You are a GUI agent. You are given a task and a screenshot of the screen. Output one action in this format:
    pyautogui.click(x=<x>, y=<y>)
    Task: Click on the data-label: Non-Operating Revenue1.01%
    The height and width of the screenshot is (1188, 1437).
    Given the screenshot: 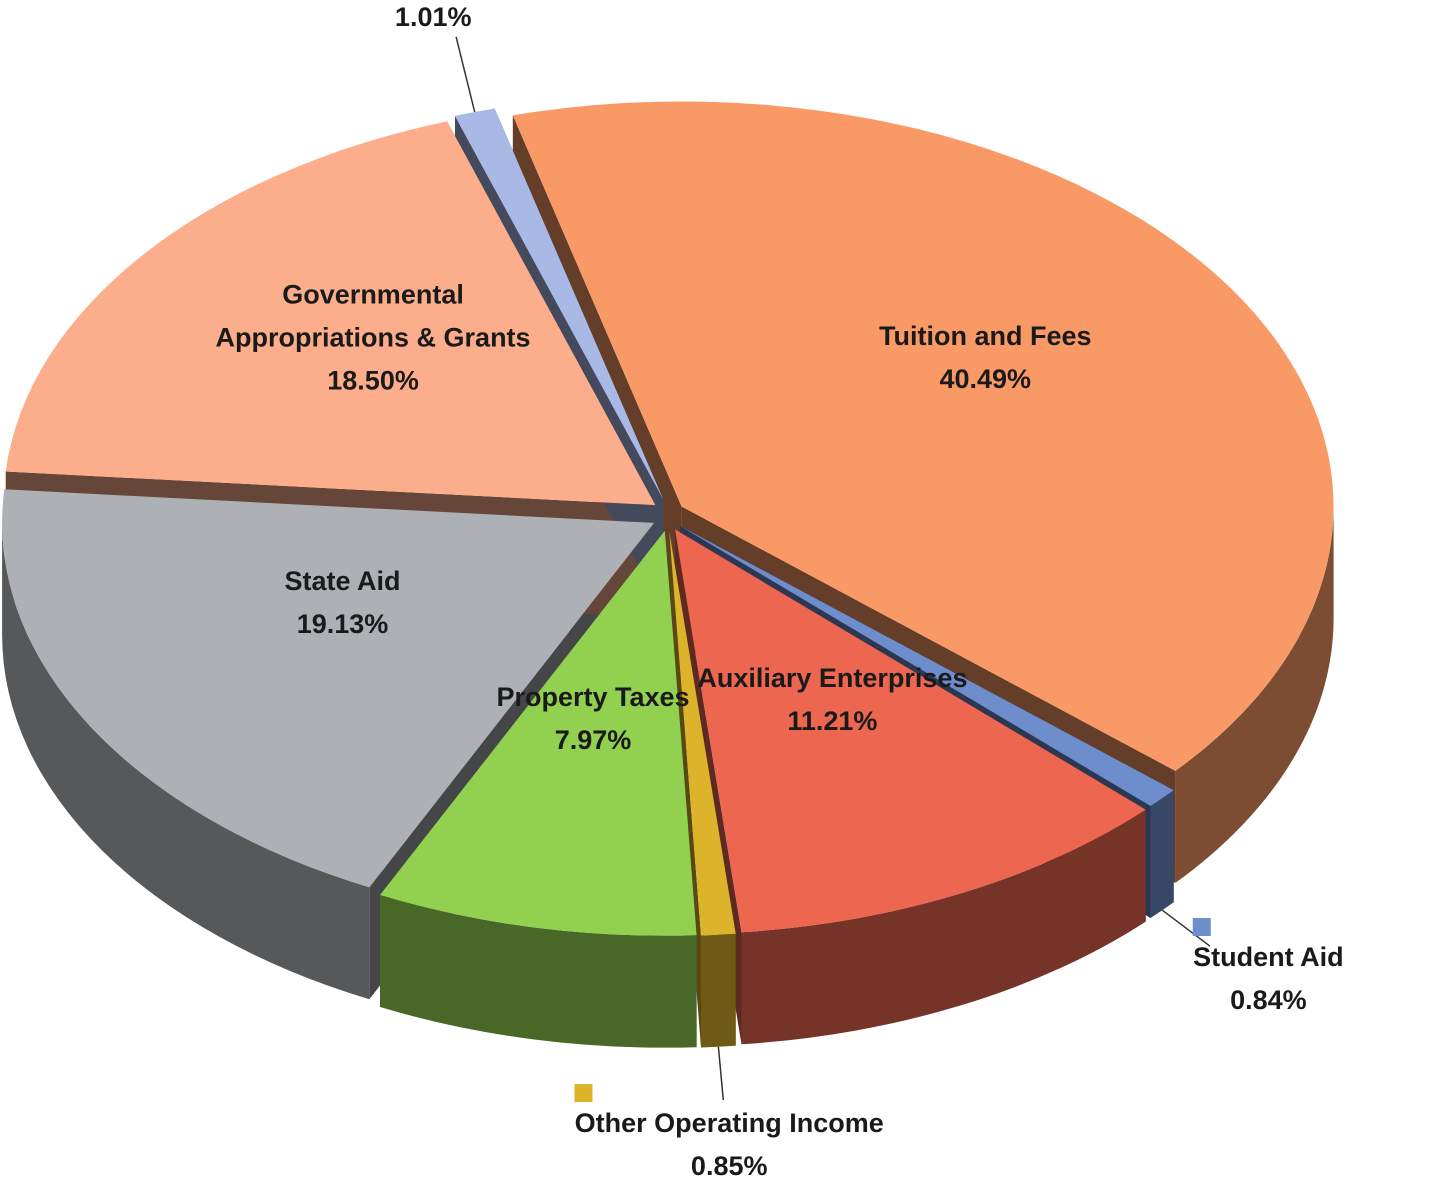 What is the action you would take?
    pyautogui.click(x=433, y=19)
    